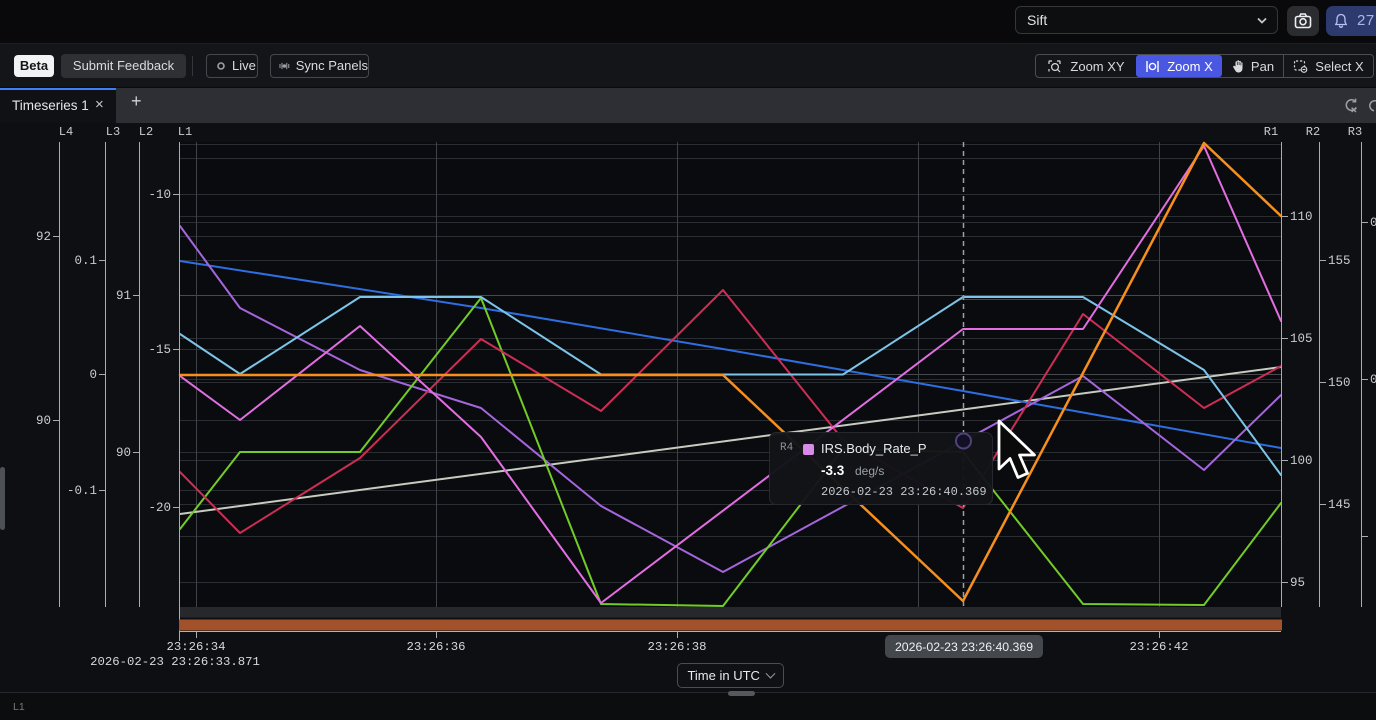 The width and height of the screenshot is (1376, 720). I want to click on svg-text: 0.2, so click(1373, 223).